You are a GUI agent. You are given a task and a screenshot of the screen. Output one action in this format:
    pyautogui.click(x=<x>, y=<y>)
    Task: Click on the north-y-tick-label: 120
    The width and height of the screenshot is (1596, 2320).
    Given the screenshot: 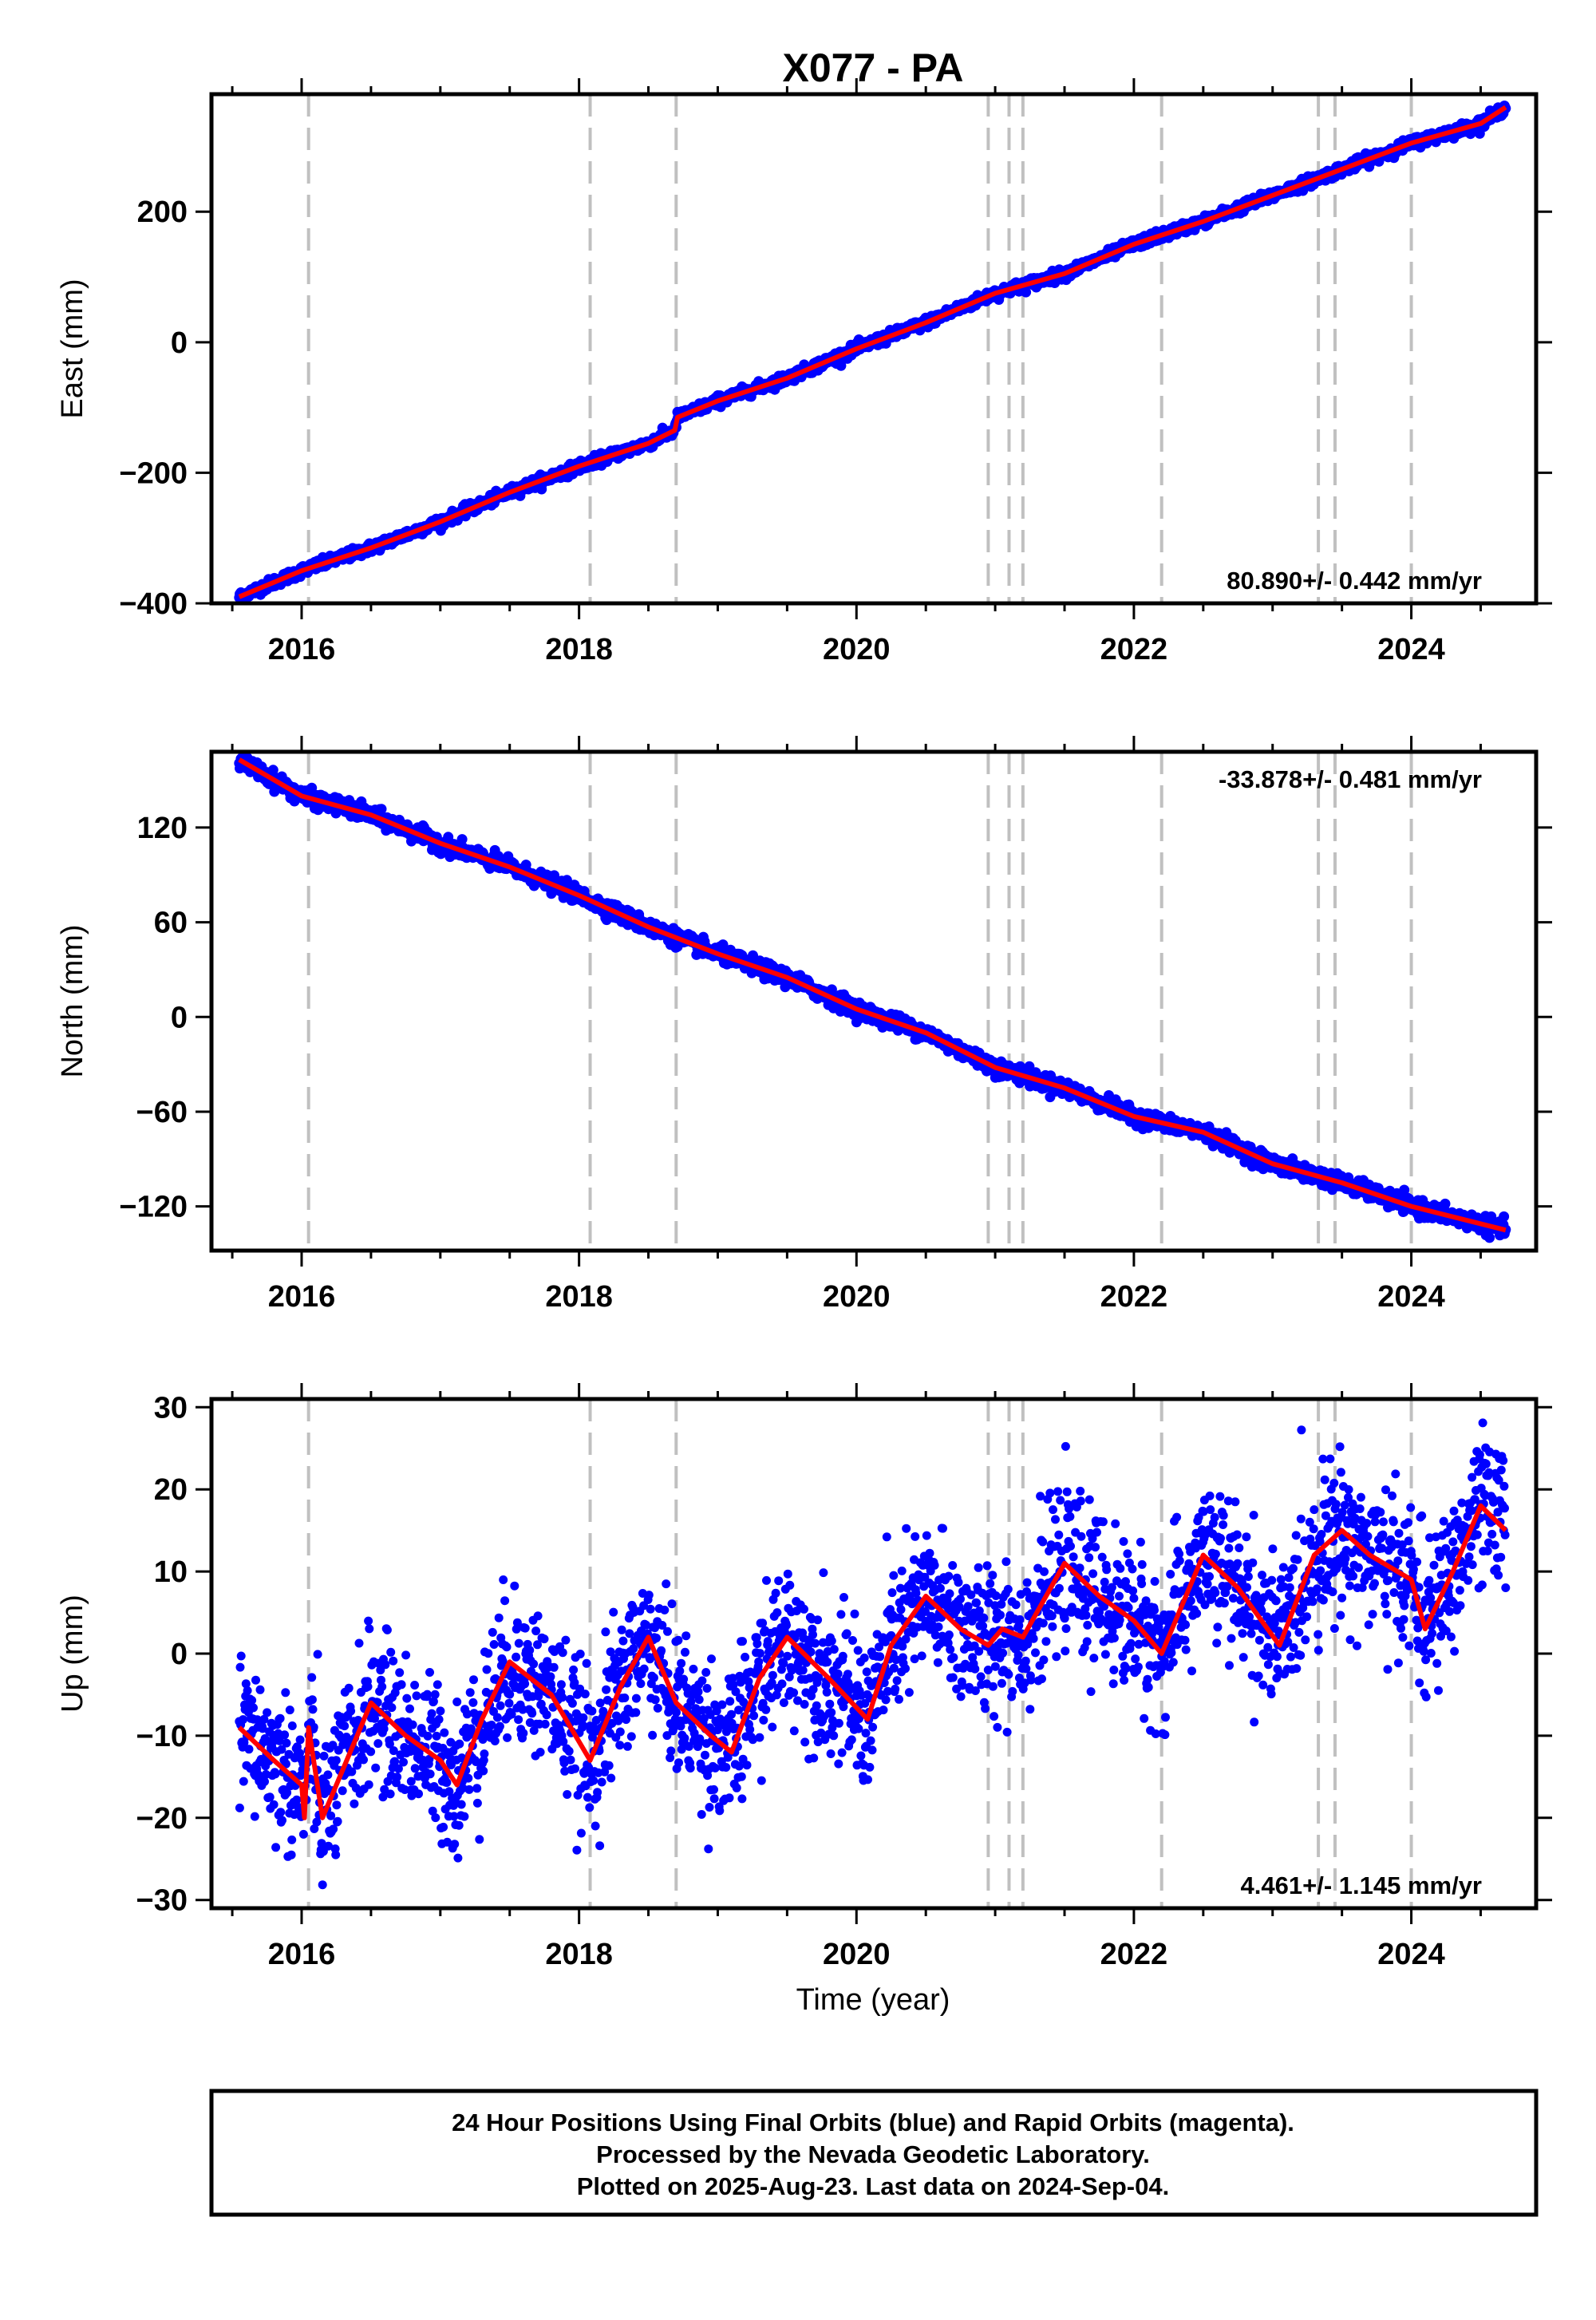 What is the action you would take?
    pyautogui.click(x=162, y=829)
    